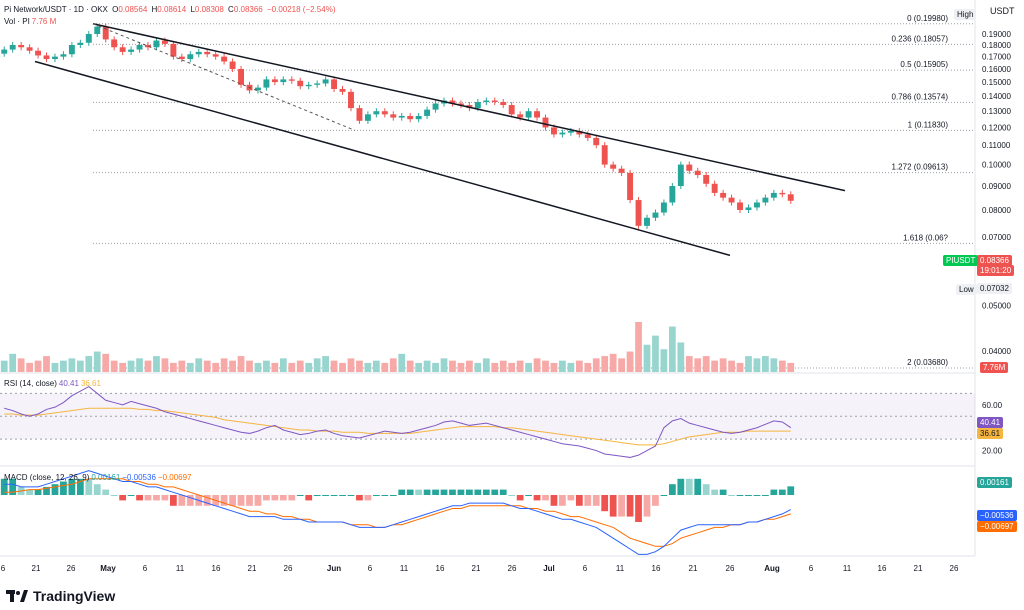 This screenshot has height=610, width=1024. Describe the element at coordinates (927, 18) in the screenshot. I see `fib-level-label: 0 (0.19980)` at that location.